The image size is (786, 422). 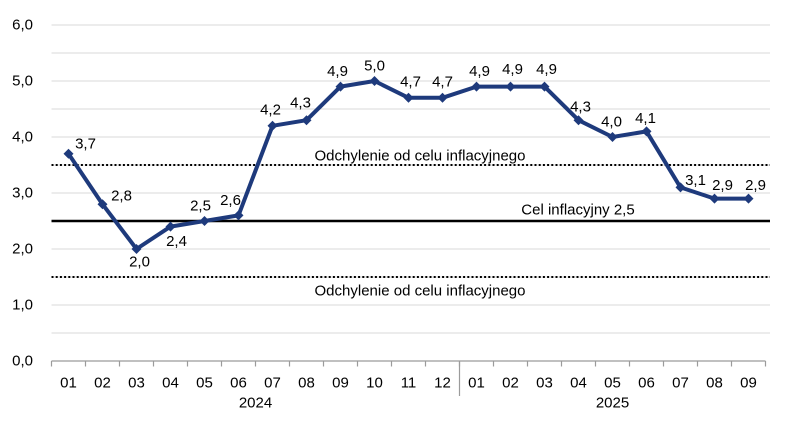 I want to click on month-label: 11, so click(x=409, y=383).